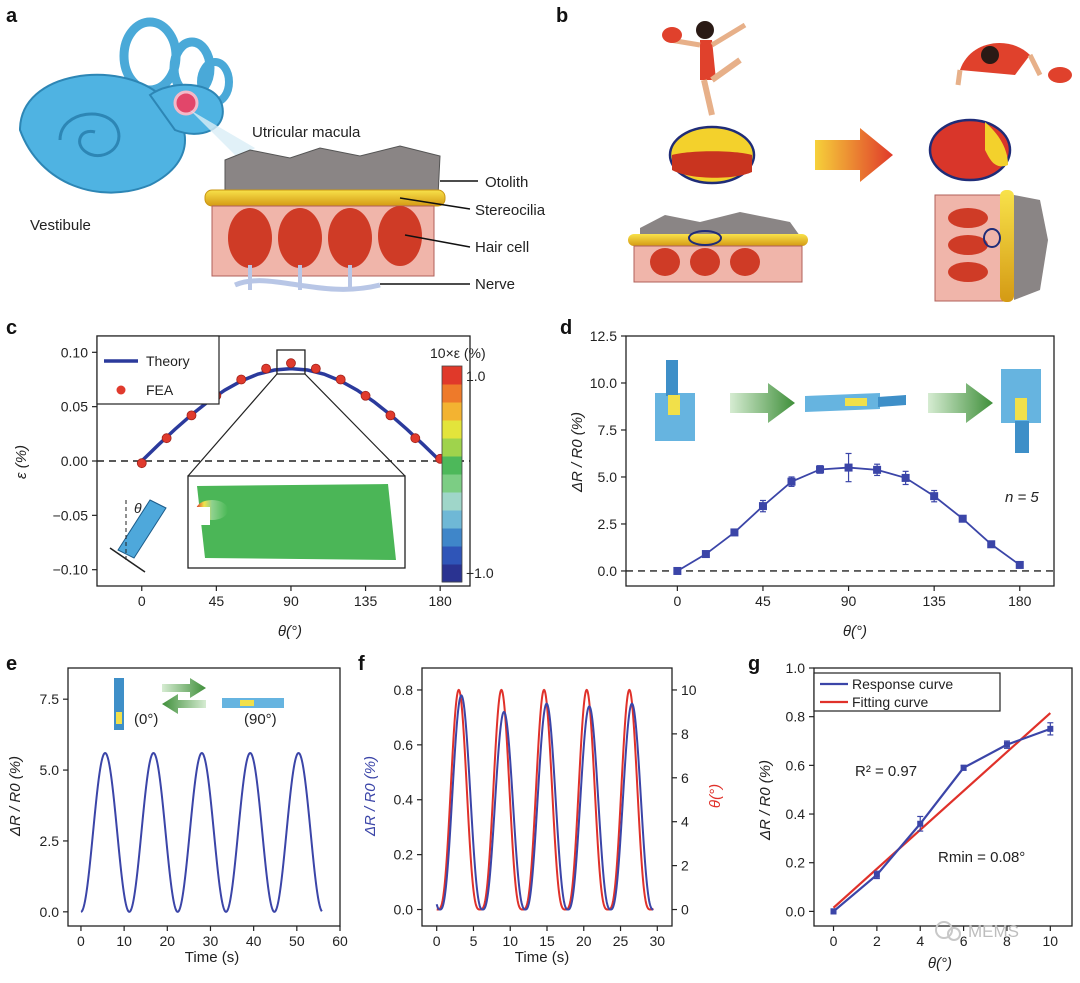 This screenshot has width=1080, height=983. Describe the element at coordinates (1013, 64) in the screenshot. I see `gymnast-bending-illustration` at that location.